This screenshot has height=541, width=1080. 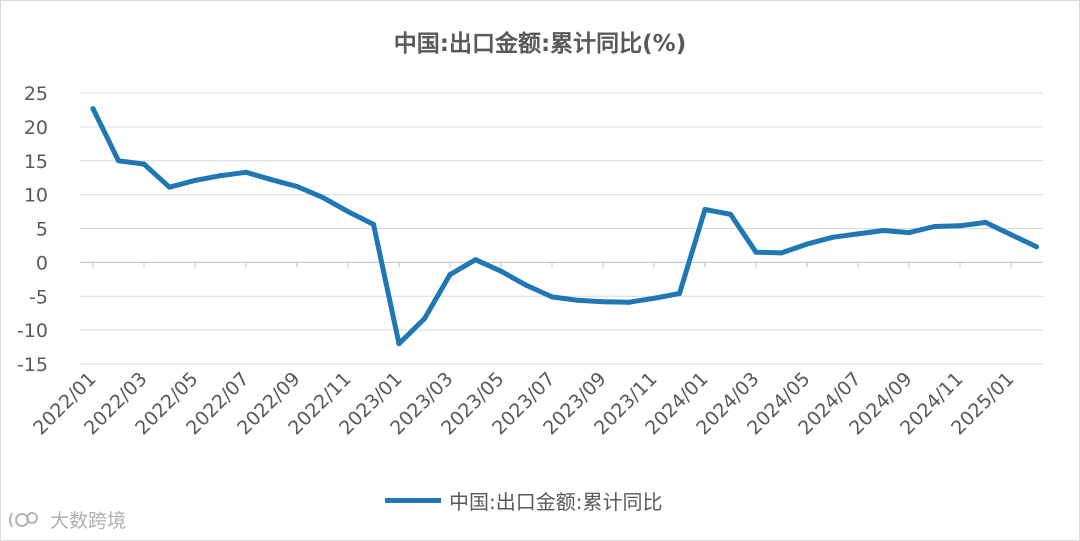 I want to click on y-axis: 25 20 15 10 5 0 -5 -10 -15, so click(x=32, y=229).